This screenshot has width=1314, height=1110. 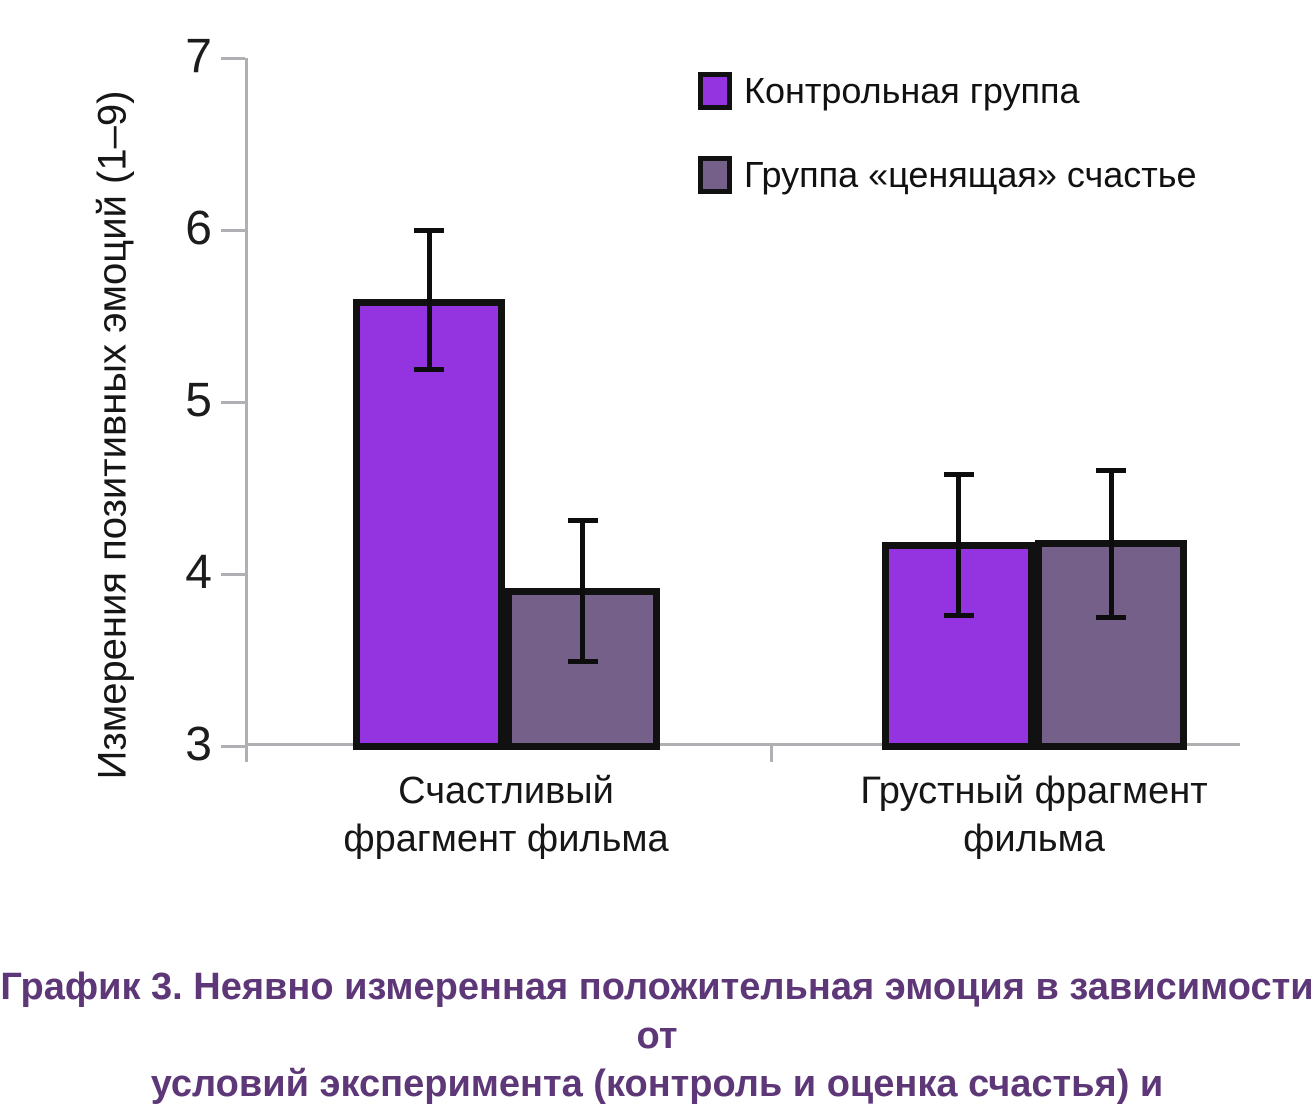 I want to click on error-bar-valuing-sad-line, so click(x=1111, y=543).